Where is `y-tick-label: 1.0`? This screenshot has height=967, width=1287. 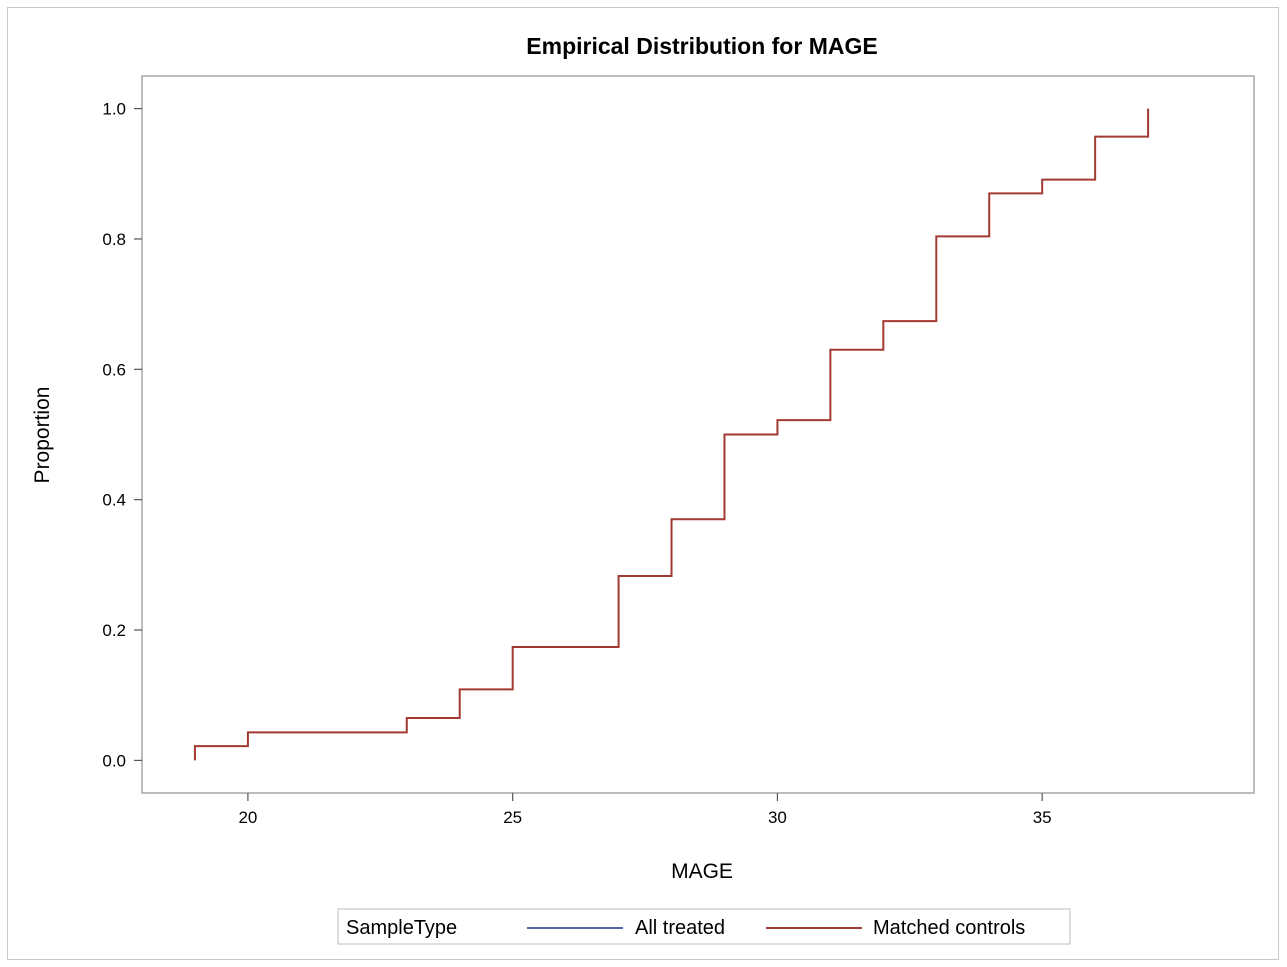 y-tick-label: 1.0 is located at coordinates (114, 109).